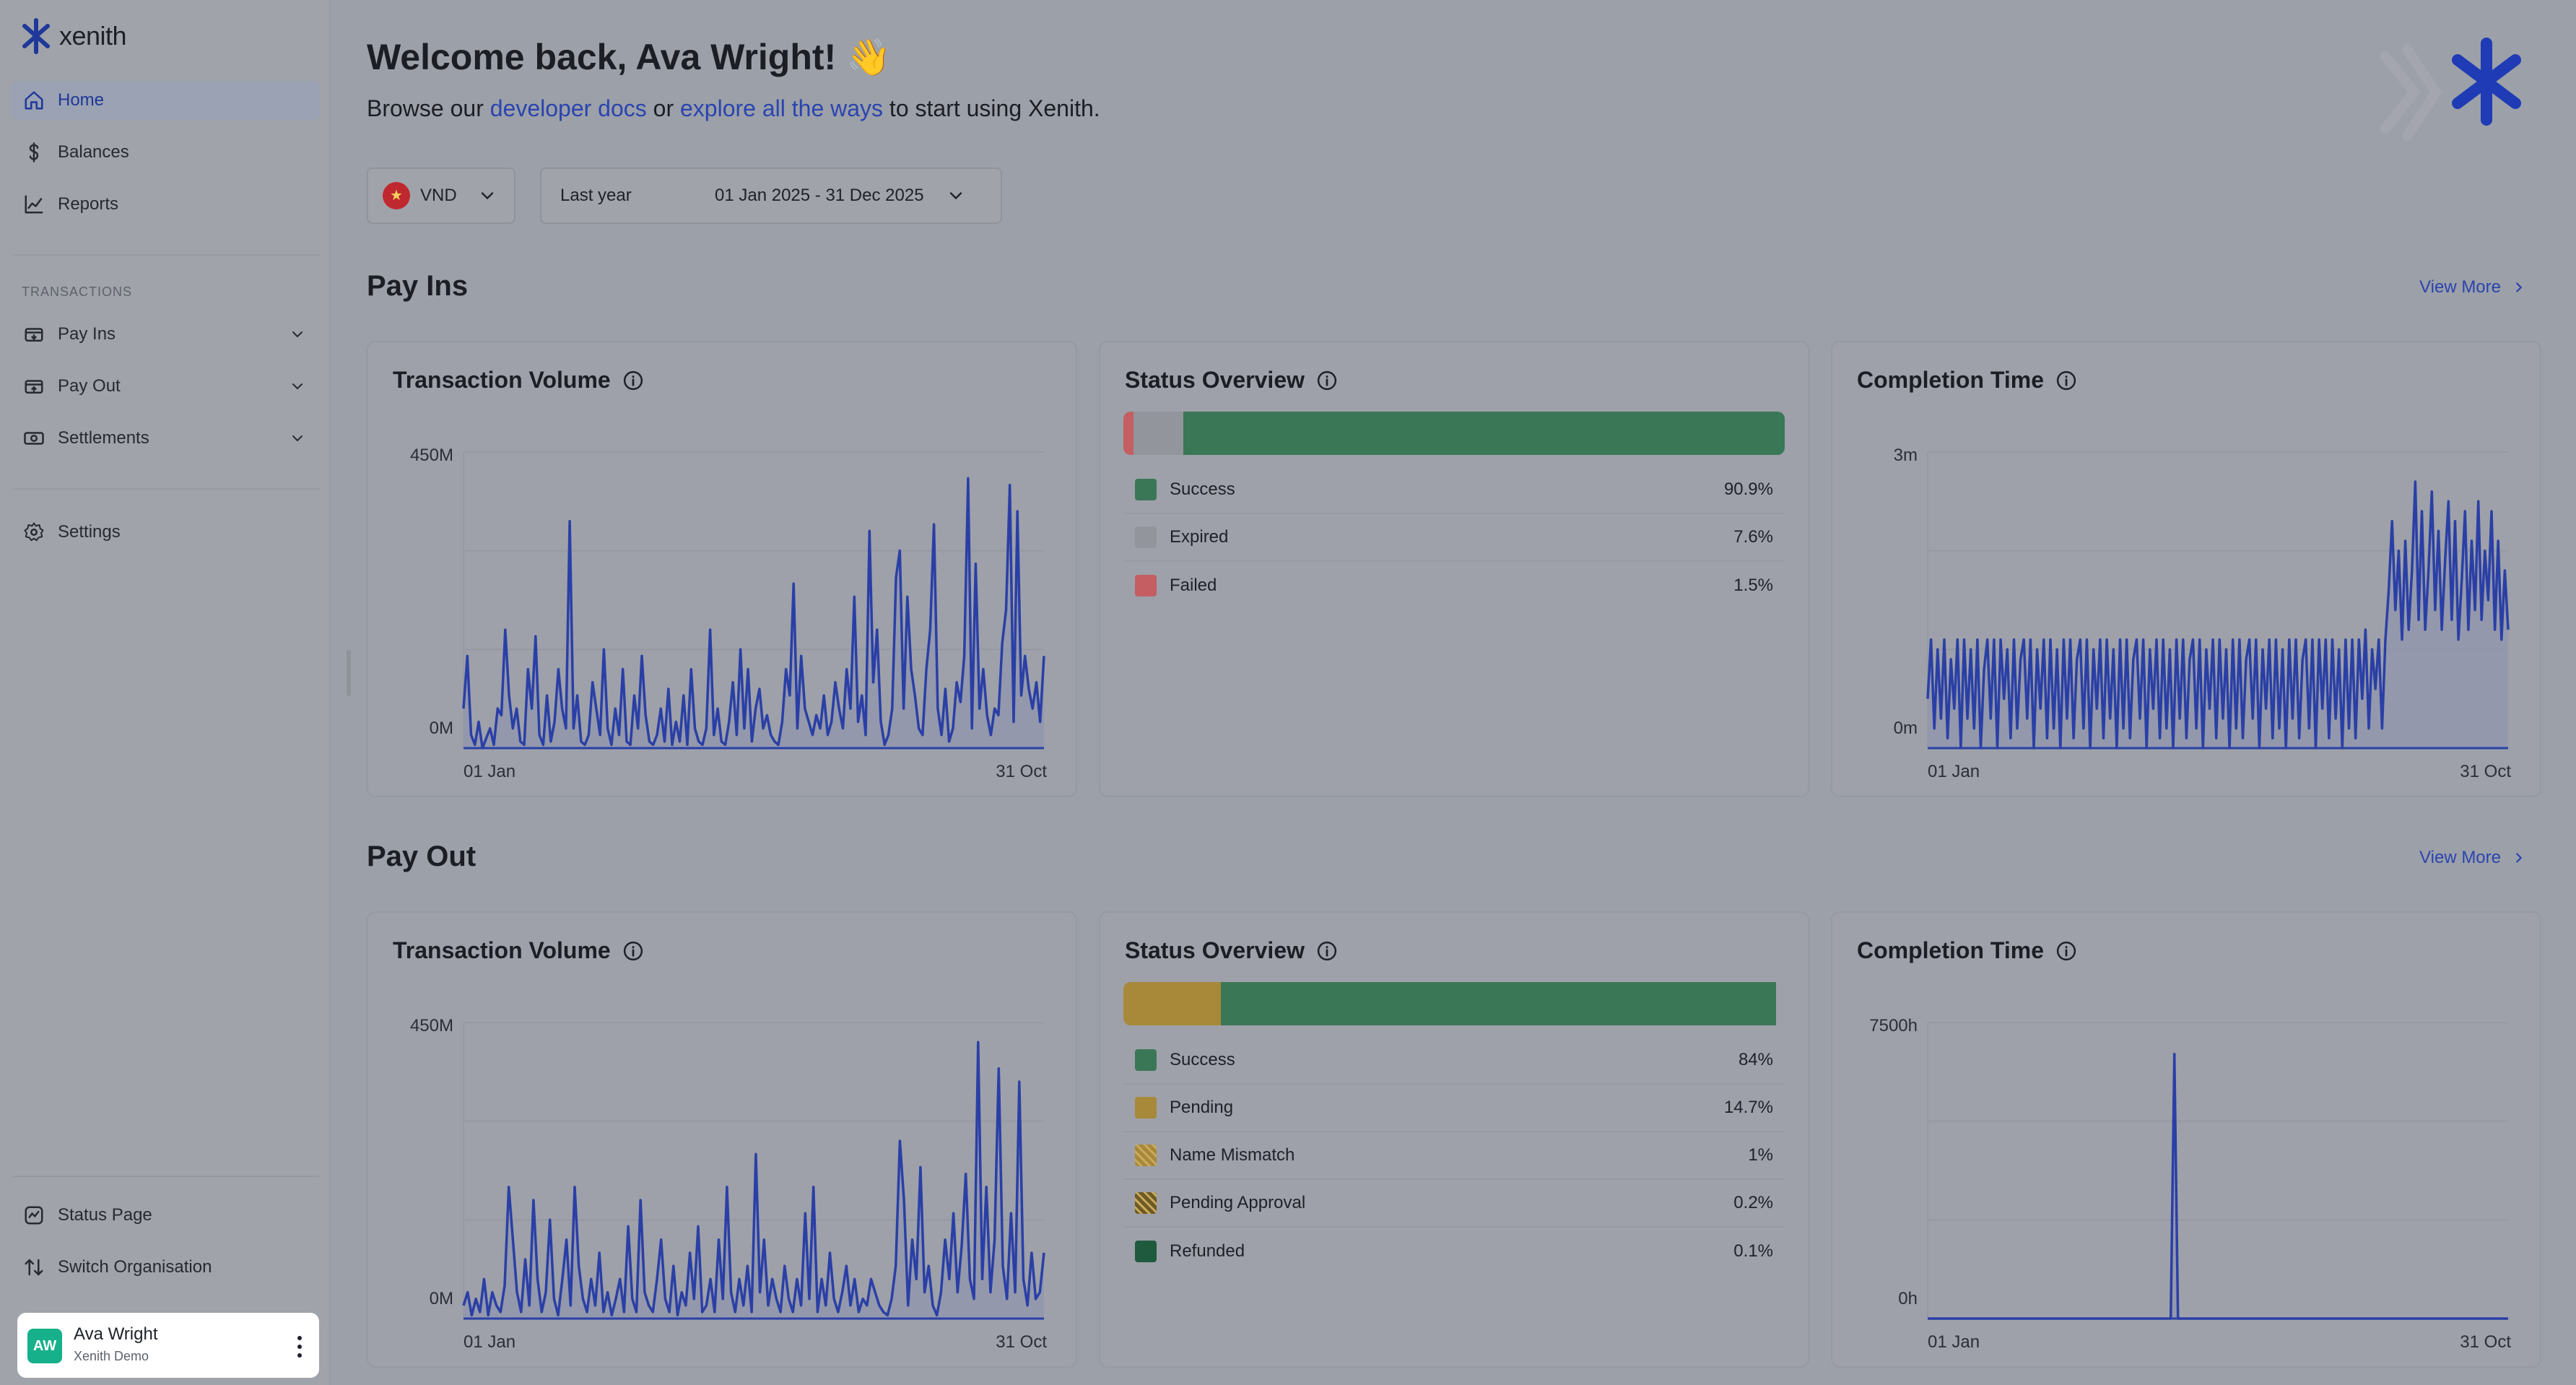 This screenshot has height=1385, width=2576. I want to click on pay-out-volume-card: Transaction Volume 450M 0M 01 Jan 31 Oct, so click(722, 1139).